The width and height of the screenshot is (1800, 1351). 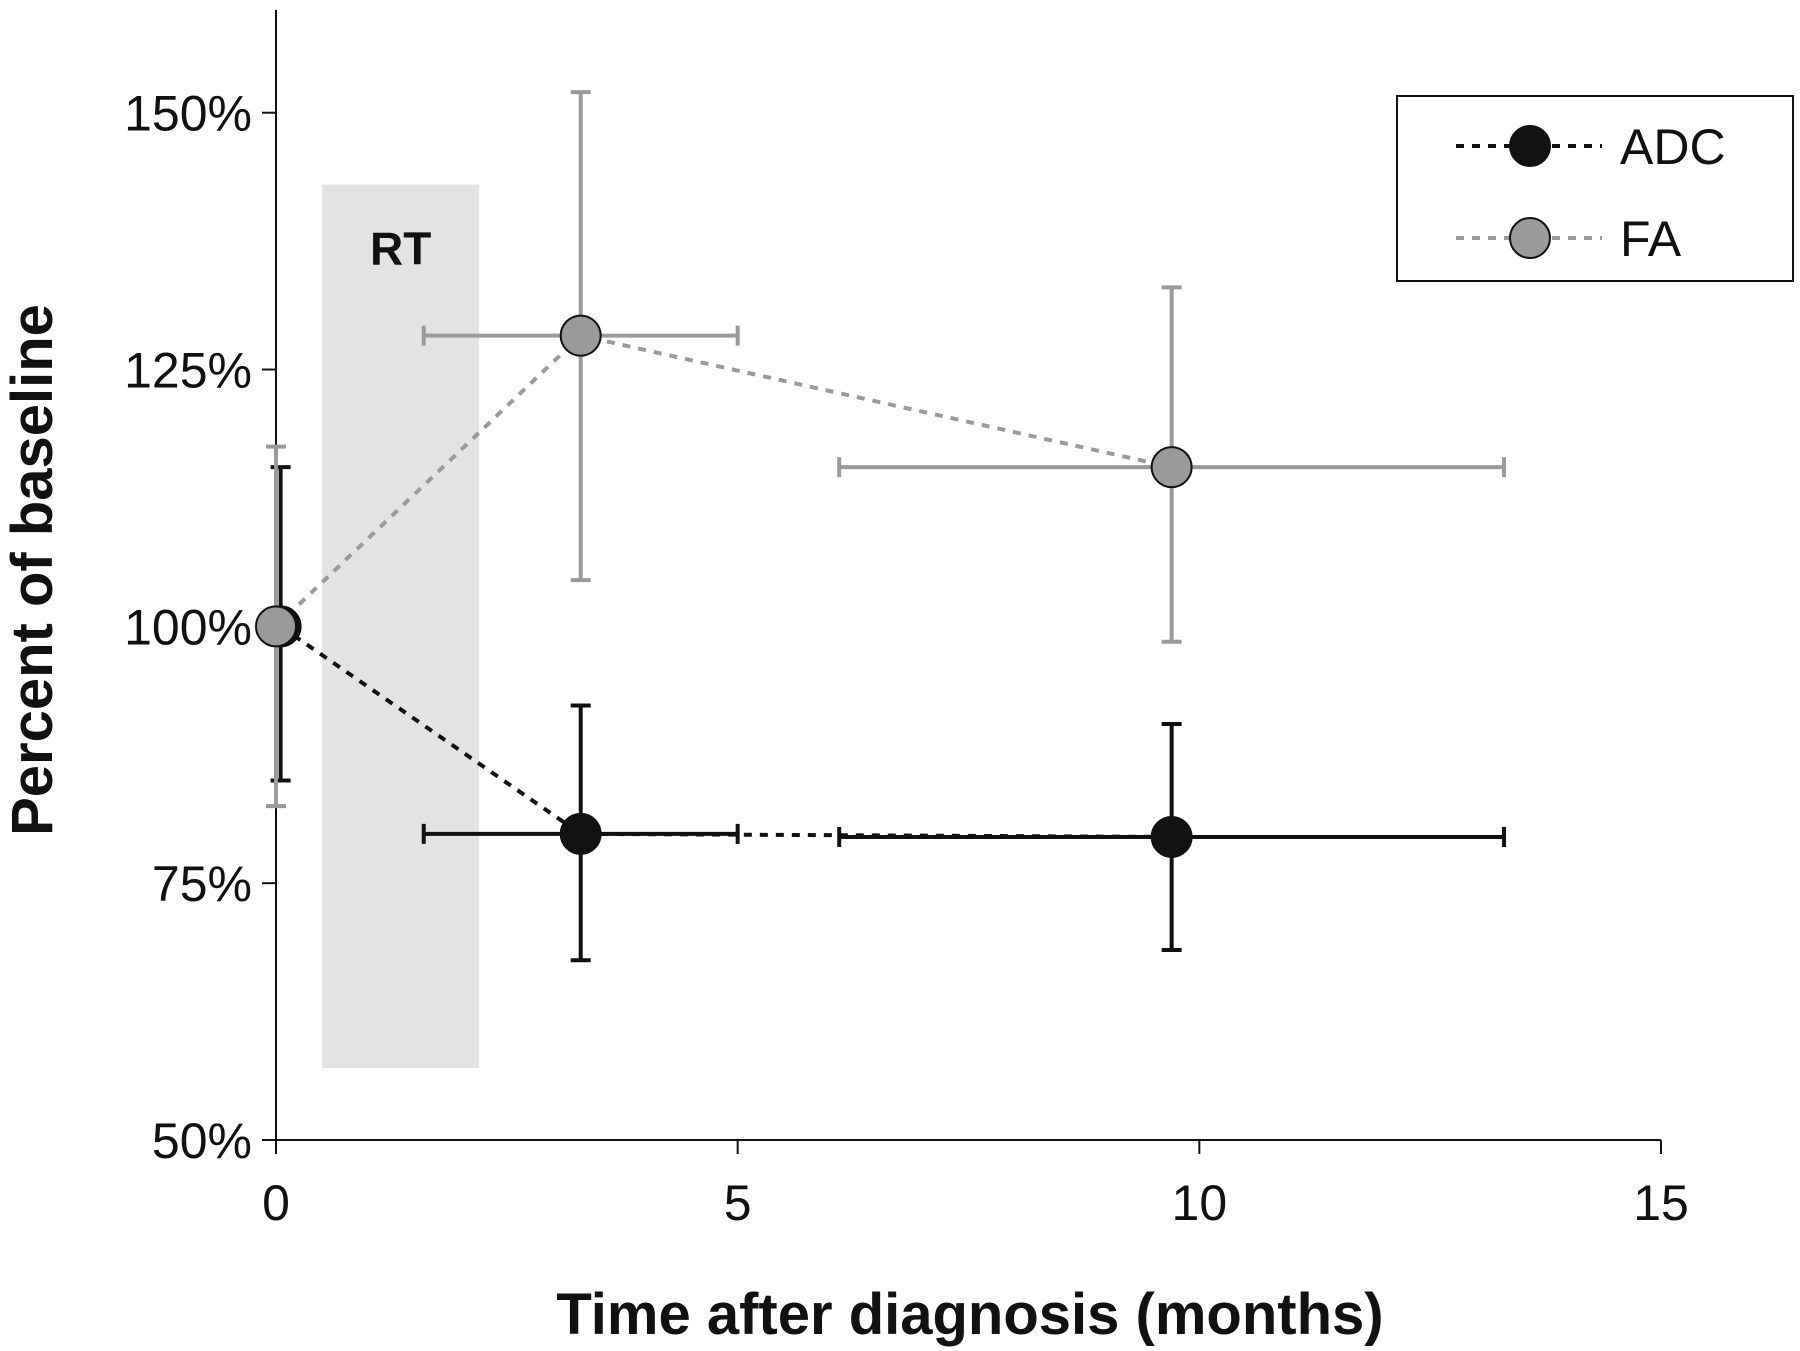 I want to click on x-tick-label: 10, so click(x=1200, y=1203).